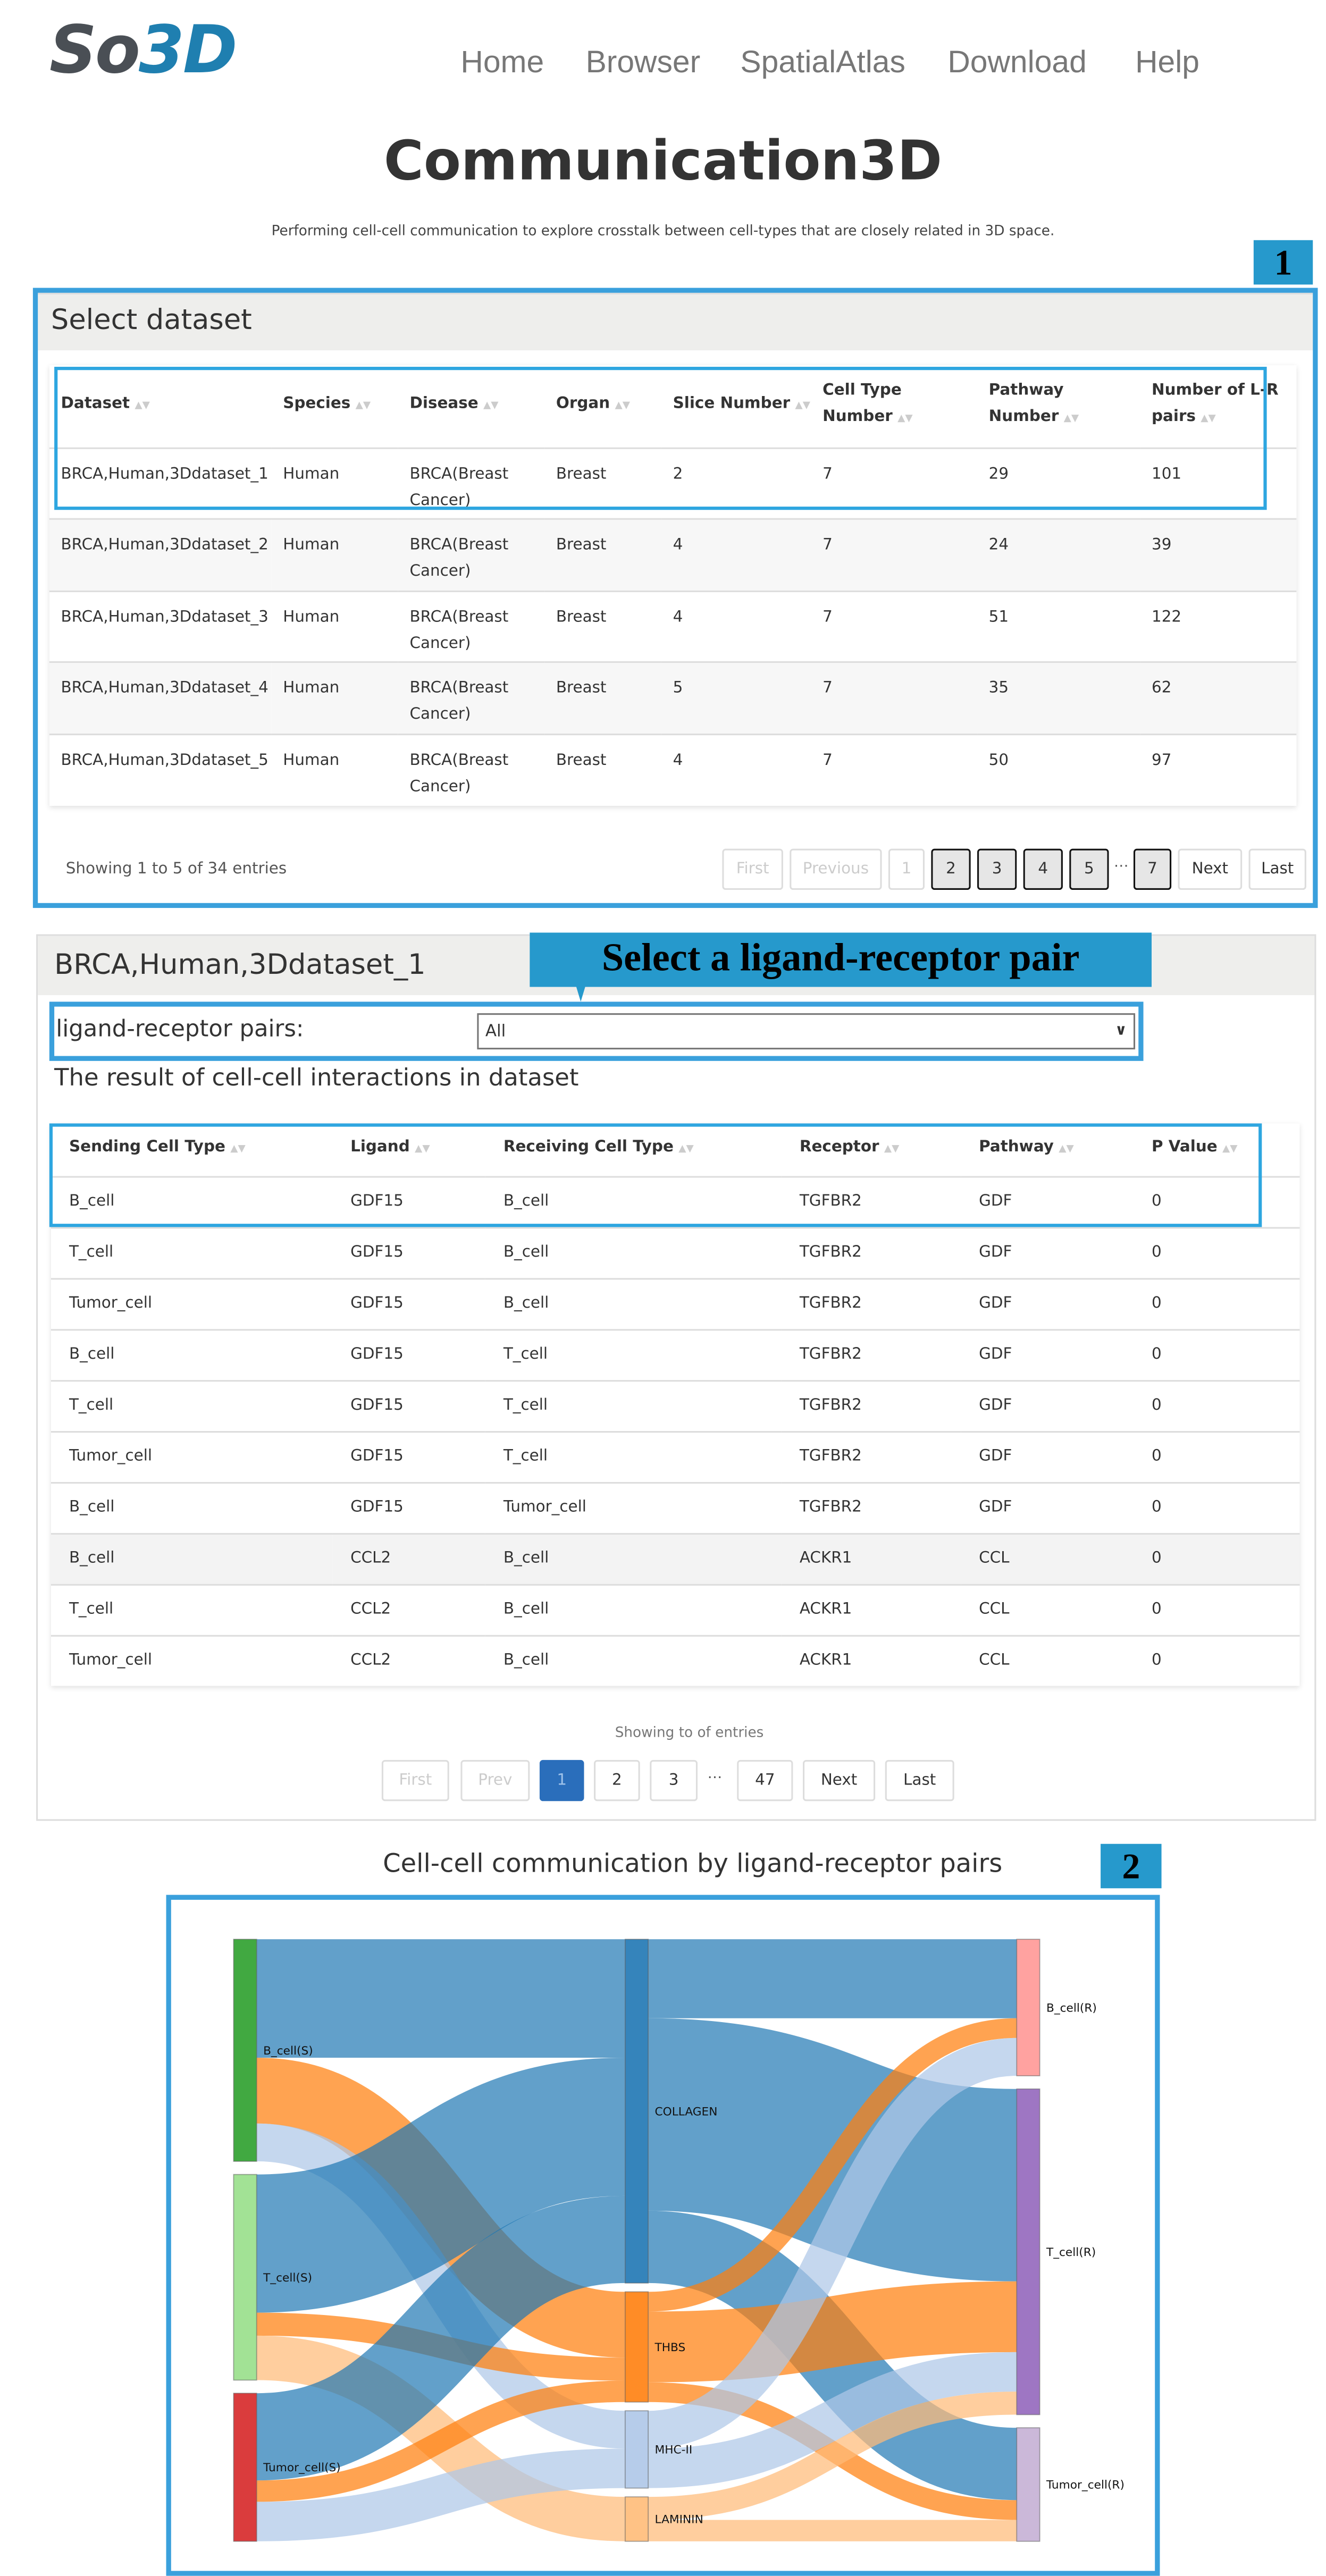 This screenshot has width=1326, height=2576. What do you see at coordinates (675, 1609) in the screenshot?
I see `table-row: T_cell CCL2 B_cell ACKR1 CCL 0` at bounding box center [675, 1609].